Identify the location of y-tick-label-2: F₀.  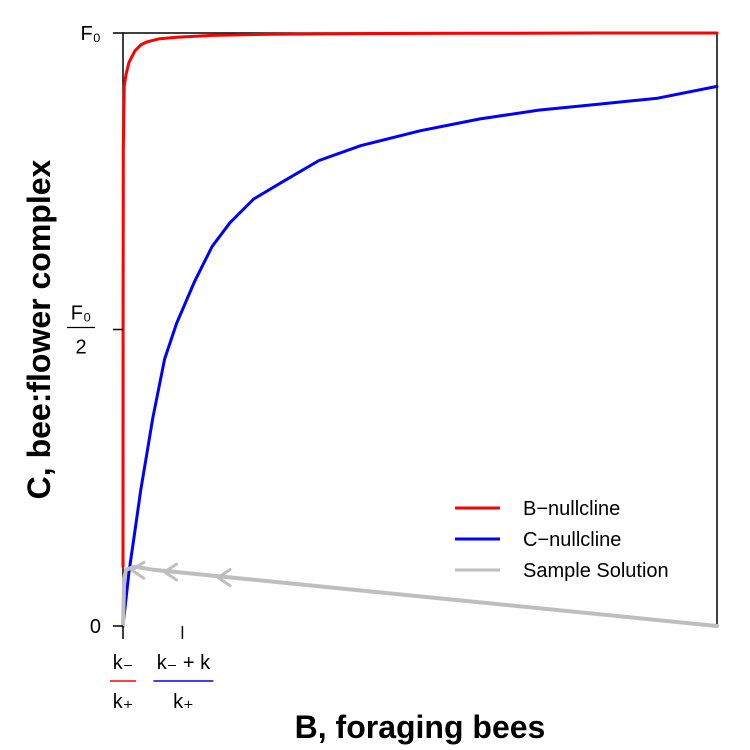
(90, 34).